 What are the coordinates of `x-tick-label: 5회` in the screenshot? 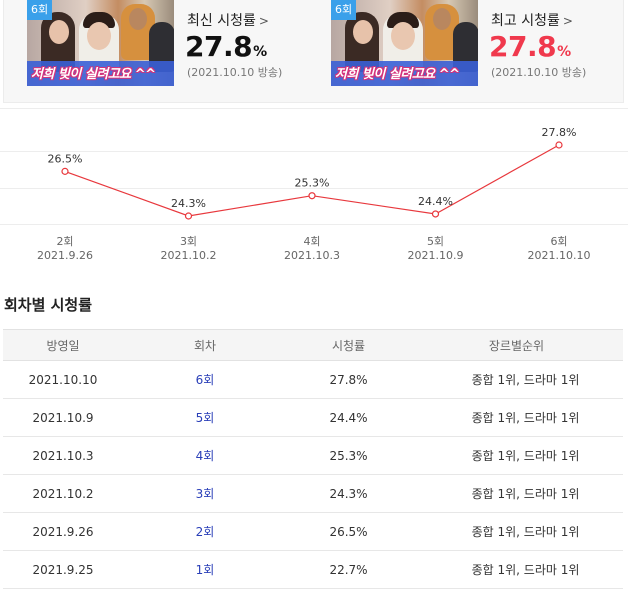 It's located at (435, 241).